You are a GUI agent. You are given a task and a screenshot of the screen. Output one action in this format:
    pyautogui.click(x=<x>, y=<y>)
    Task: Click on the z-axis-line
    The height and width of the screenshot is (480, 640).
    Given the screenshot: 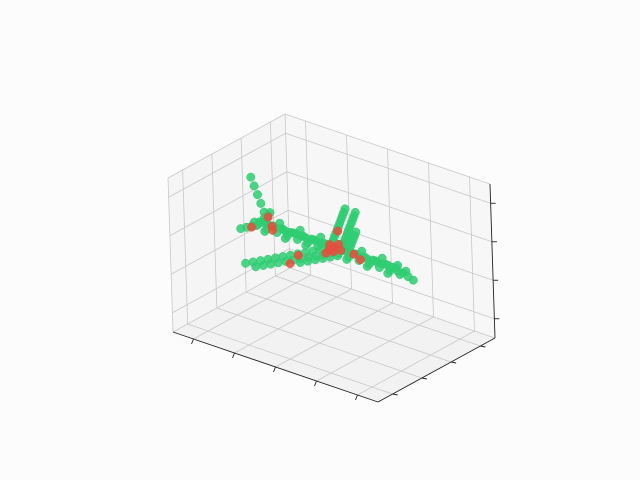 What is the action you would take?
    pyautogui.click(x=492, y=261)
    